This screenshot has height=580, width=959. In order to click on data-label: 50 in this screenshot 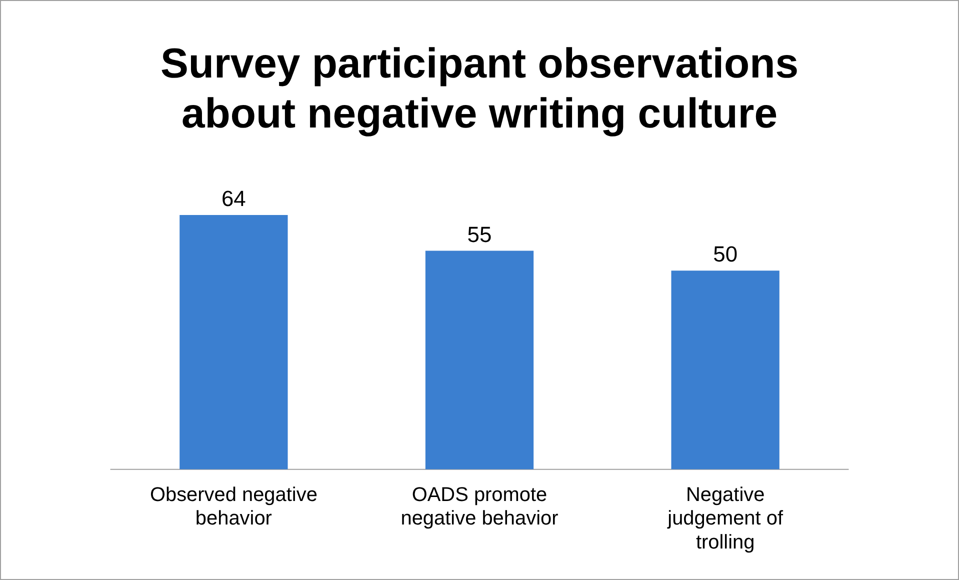, I will do `click(725, 254)`.